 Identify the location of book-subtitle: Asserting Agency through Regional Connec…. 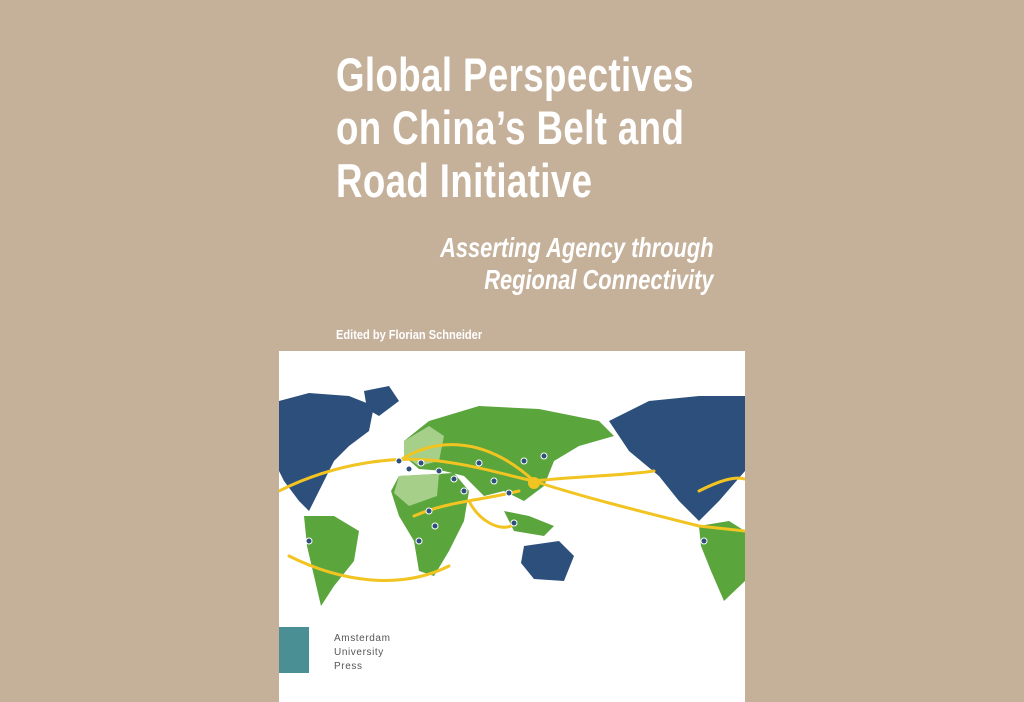
(577, 264).